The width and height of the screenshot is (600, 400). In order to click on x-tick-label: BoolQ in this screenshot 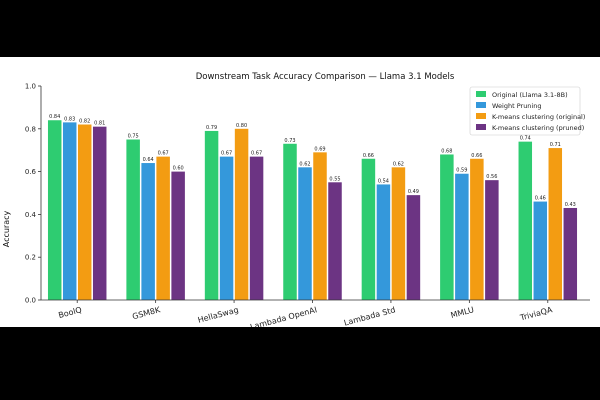, I will do `click(69, 312)`.